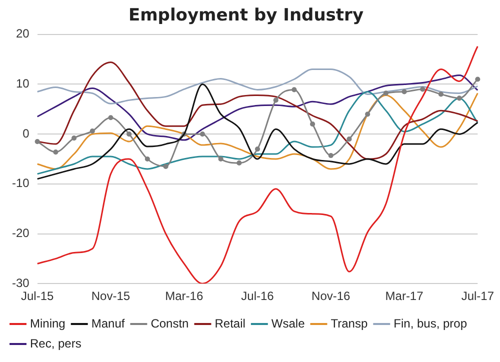 The width and height of the screenshot is (500, 362). What do you see at coordinates (349, 323) in the screenshot?
I see `legend-label: Transp` at bounding box center [349, 323].